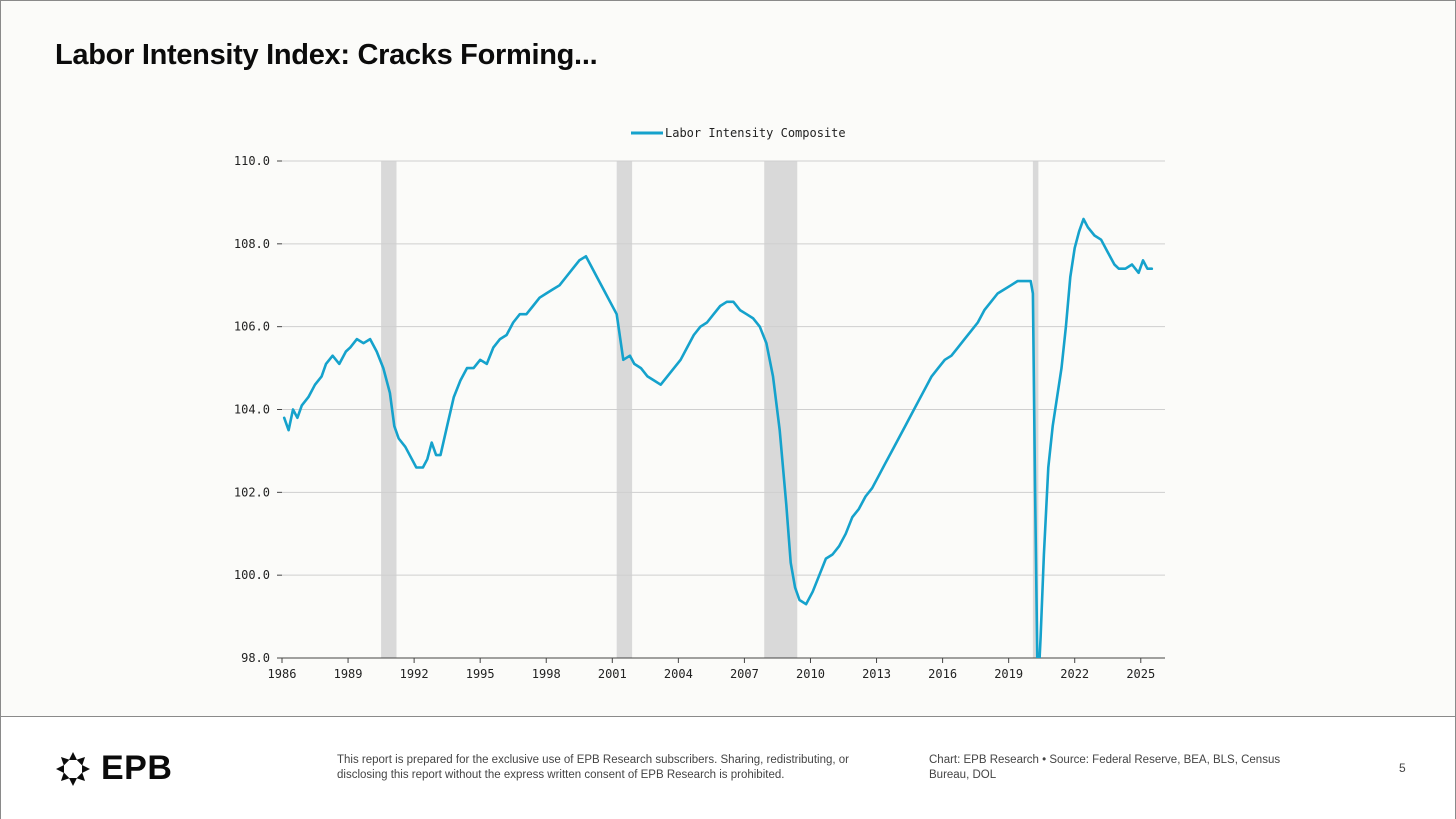 This screenshot has height=819, width=1456. Describe the element at coordinates (612, 674) in the screenshot. I see `x-tick-label: 2001` at that location.